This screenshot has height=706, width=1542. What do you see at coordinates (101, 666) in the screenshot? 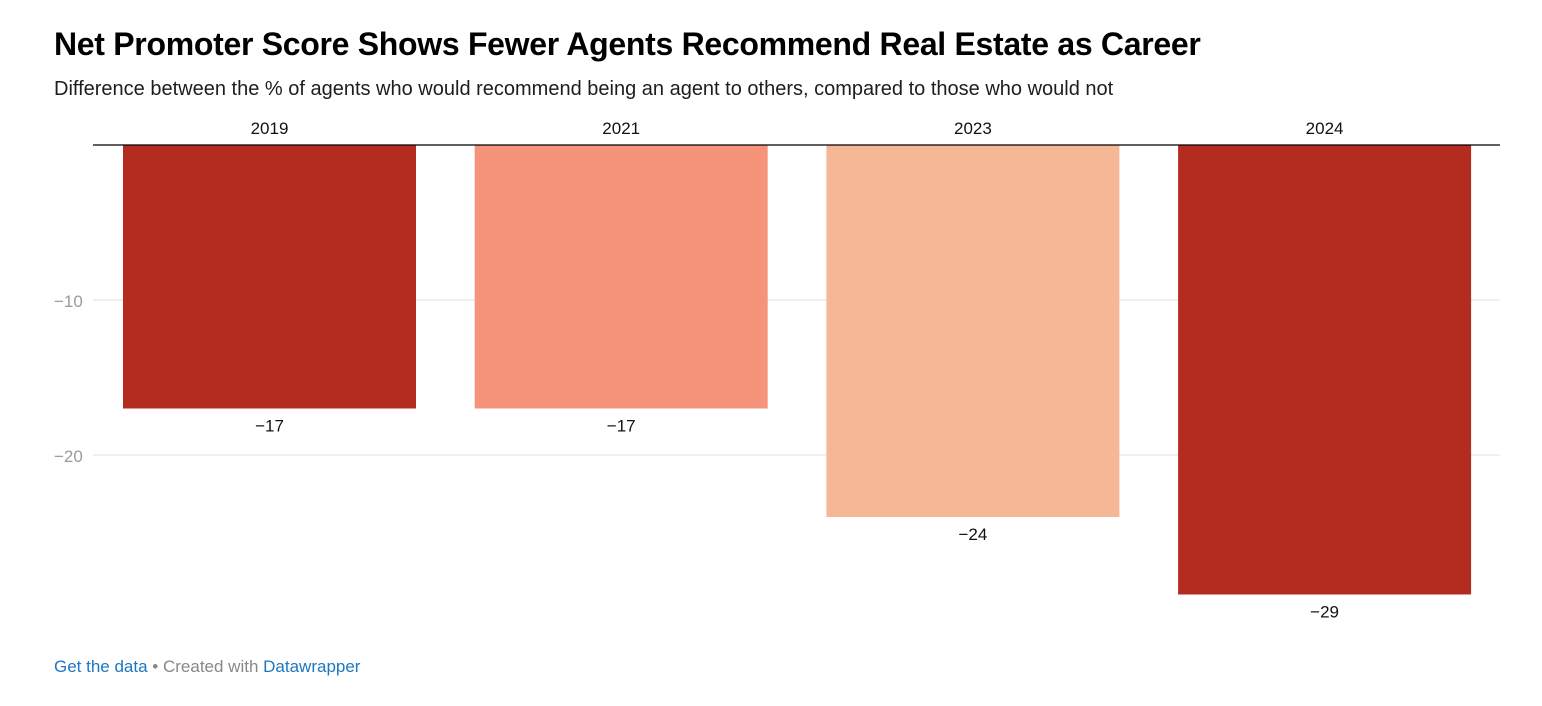
I see `get-the-data-link: Get the data` at bounding box center [101, 666].